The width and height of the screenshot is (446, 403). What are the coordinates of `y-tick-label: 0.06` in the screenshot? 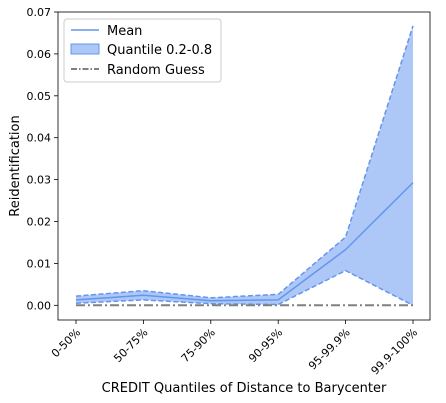 It's located at (39, 54).